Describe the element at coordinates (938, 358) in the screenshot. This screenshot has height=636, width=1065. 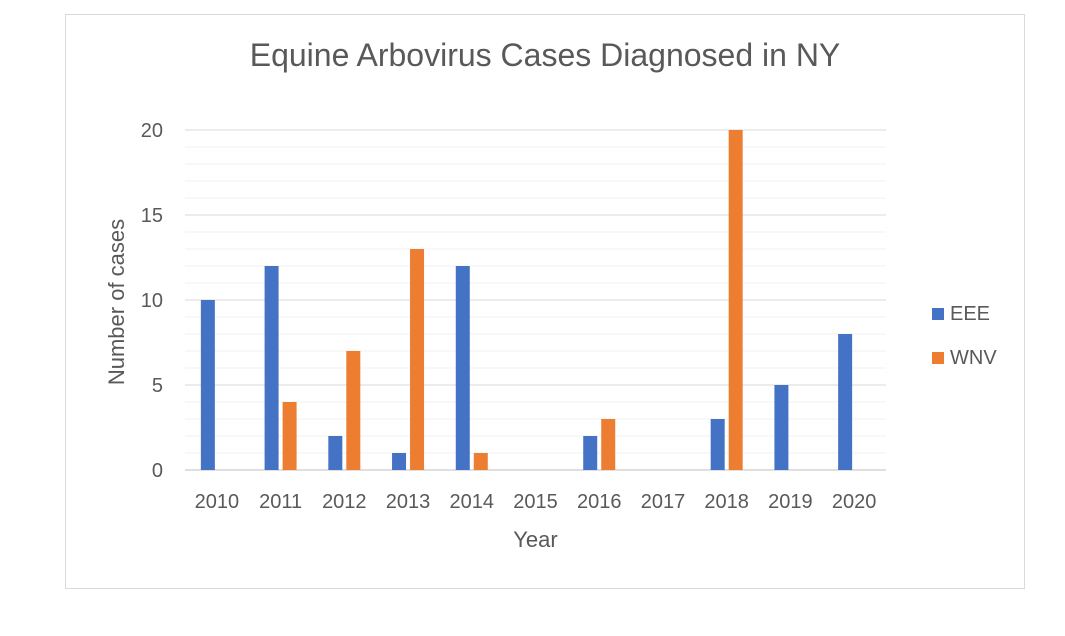
I see `legend-swatch-wnv` at that location.